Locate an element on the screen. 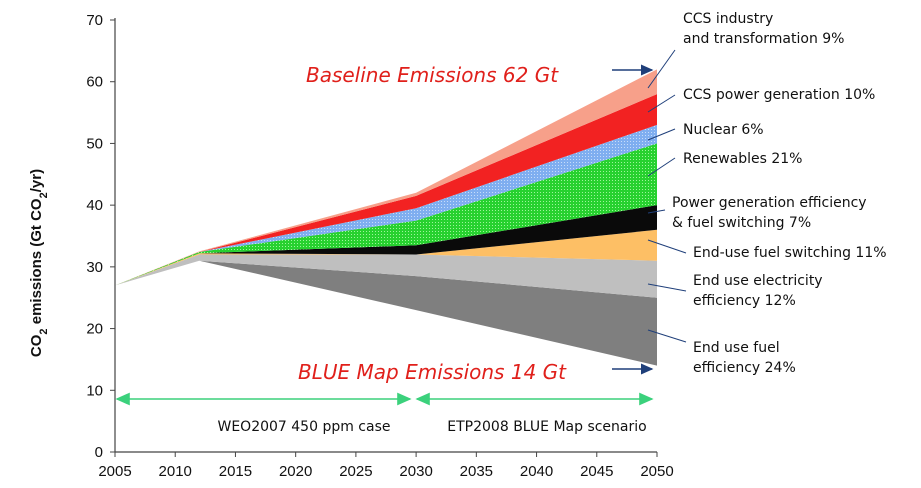 Image resolution: width=921 pixels, height=488 pixels. x-tick-label: 2025 is located at coordinates (355, 471).